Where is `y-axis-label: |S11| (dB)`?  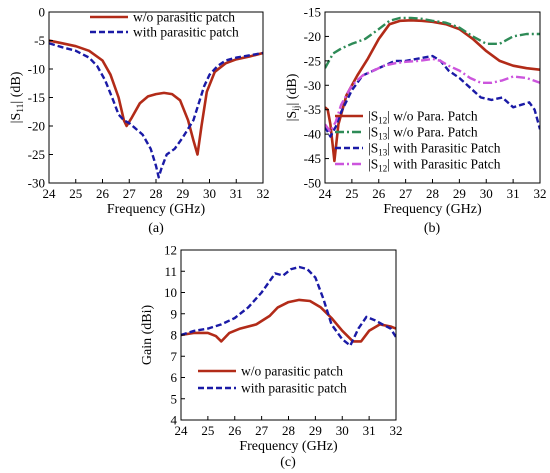 y-axis-label: |S11| (dB) is located at coordinates (17, 97).